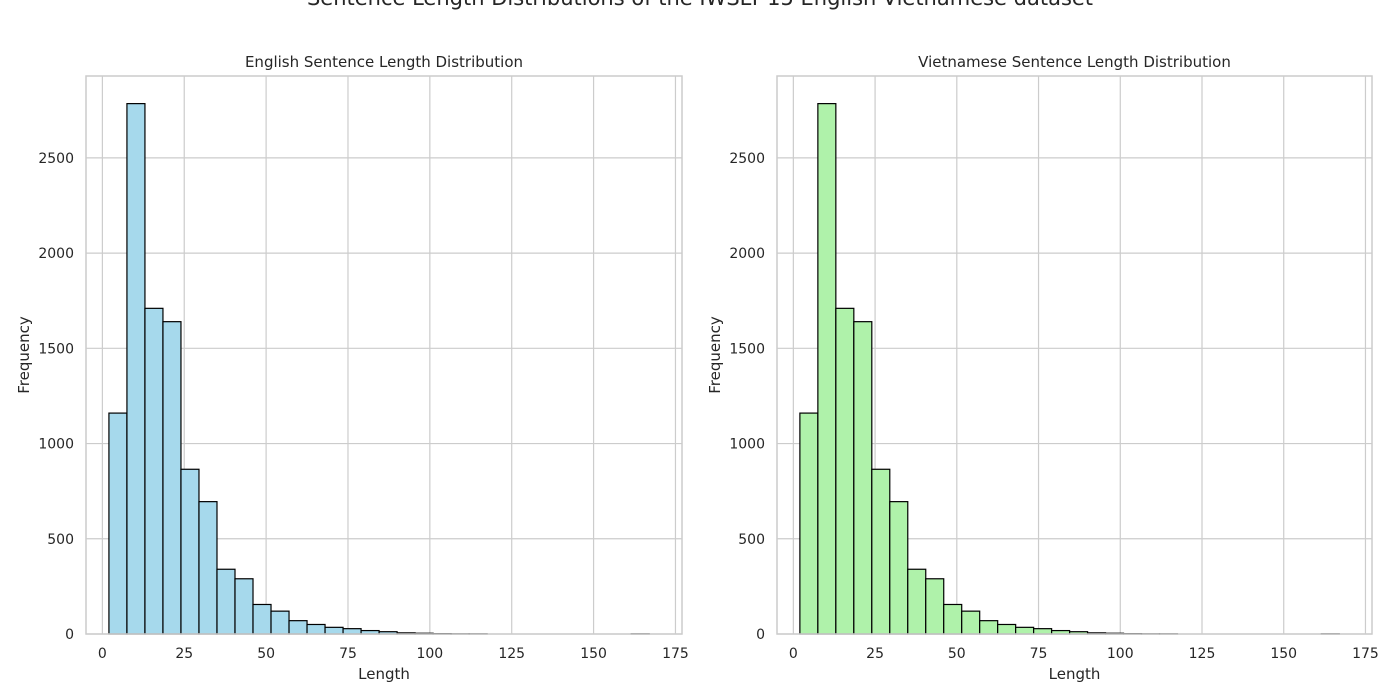 Image resolution: width=1400 pixels, height=700 pixels. Describe the element at coordinates (751, 540) in the screenshot. I see `vietnamese-y-tick-label: 500` at that location.